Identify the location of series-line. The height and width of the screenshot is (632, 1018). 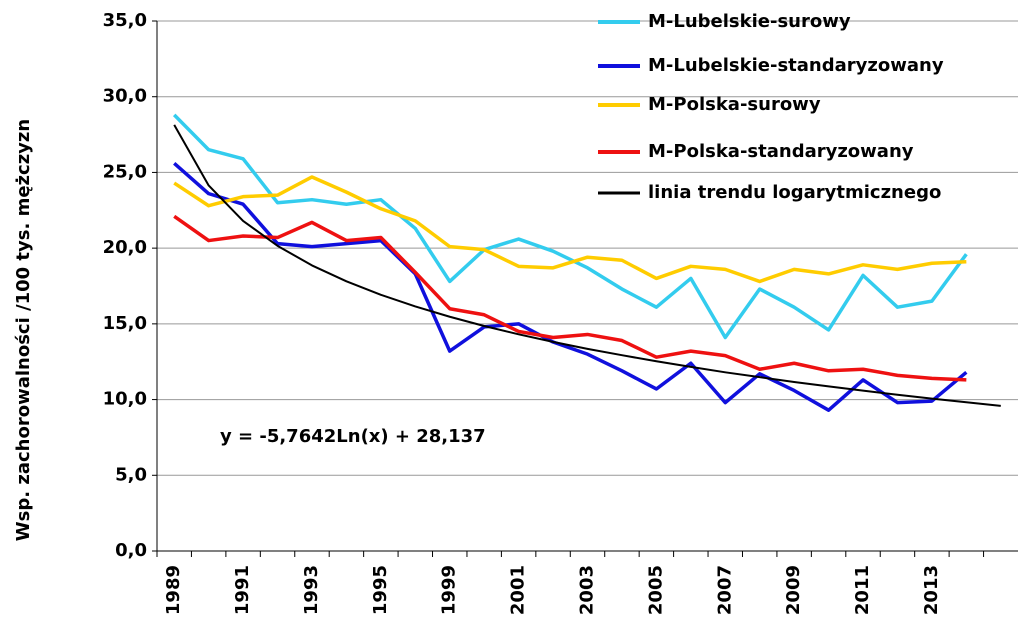
(570, 229).